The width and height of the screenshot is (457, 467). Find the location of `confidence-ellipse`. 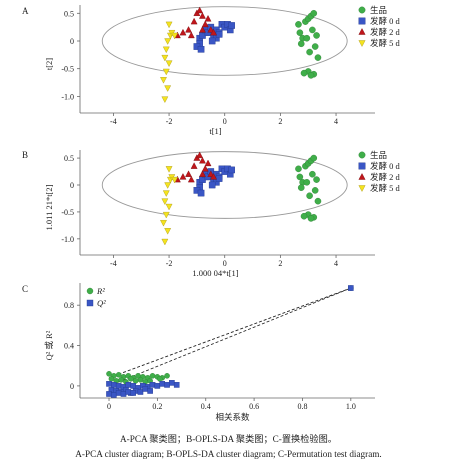

confidence-ellipse is located at coordinates (224, 185).